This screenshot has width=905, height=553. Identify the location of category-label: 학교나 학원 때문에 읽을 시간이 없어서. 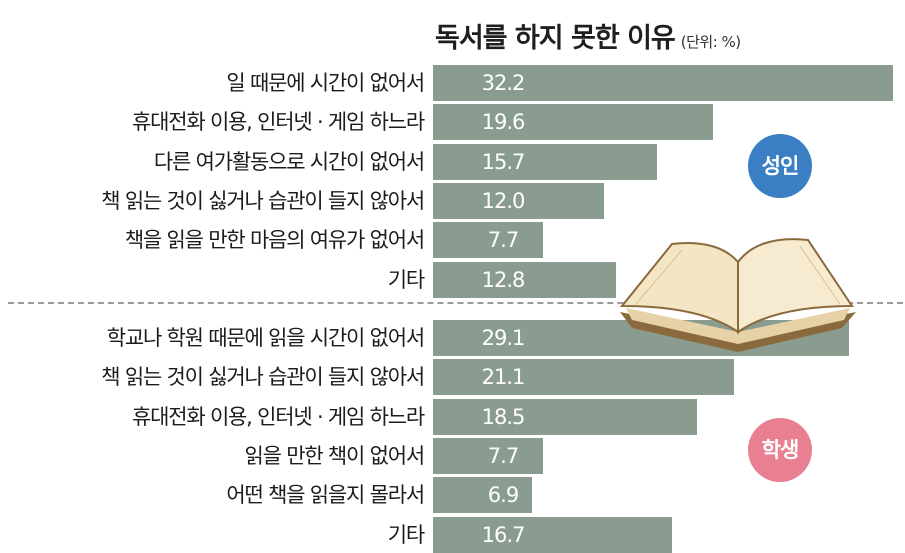
(265, 338).